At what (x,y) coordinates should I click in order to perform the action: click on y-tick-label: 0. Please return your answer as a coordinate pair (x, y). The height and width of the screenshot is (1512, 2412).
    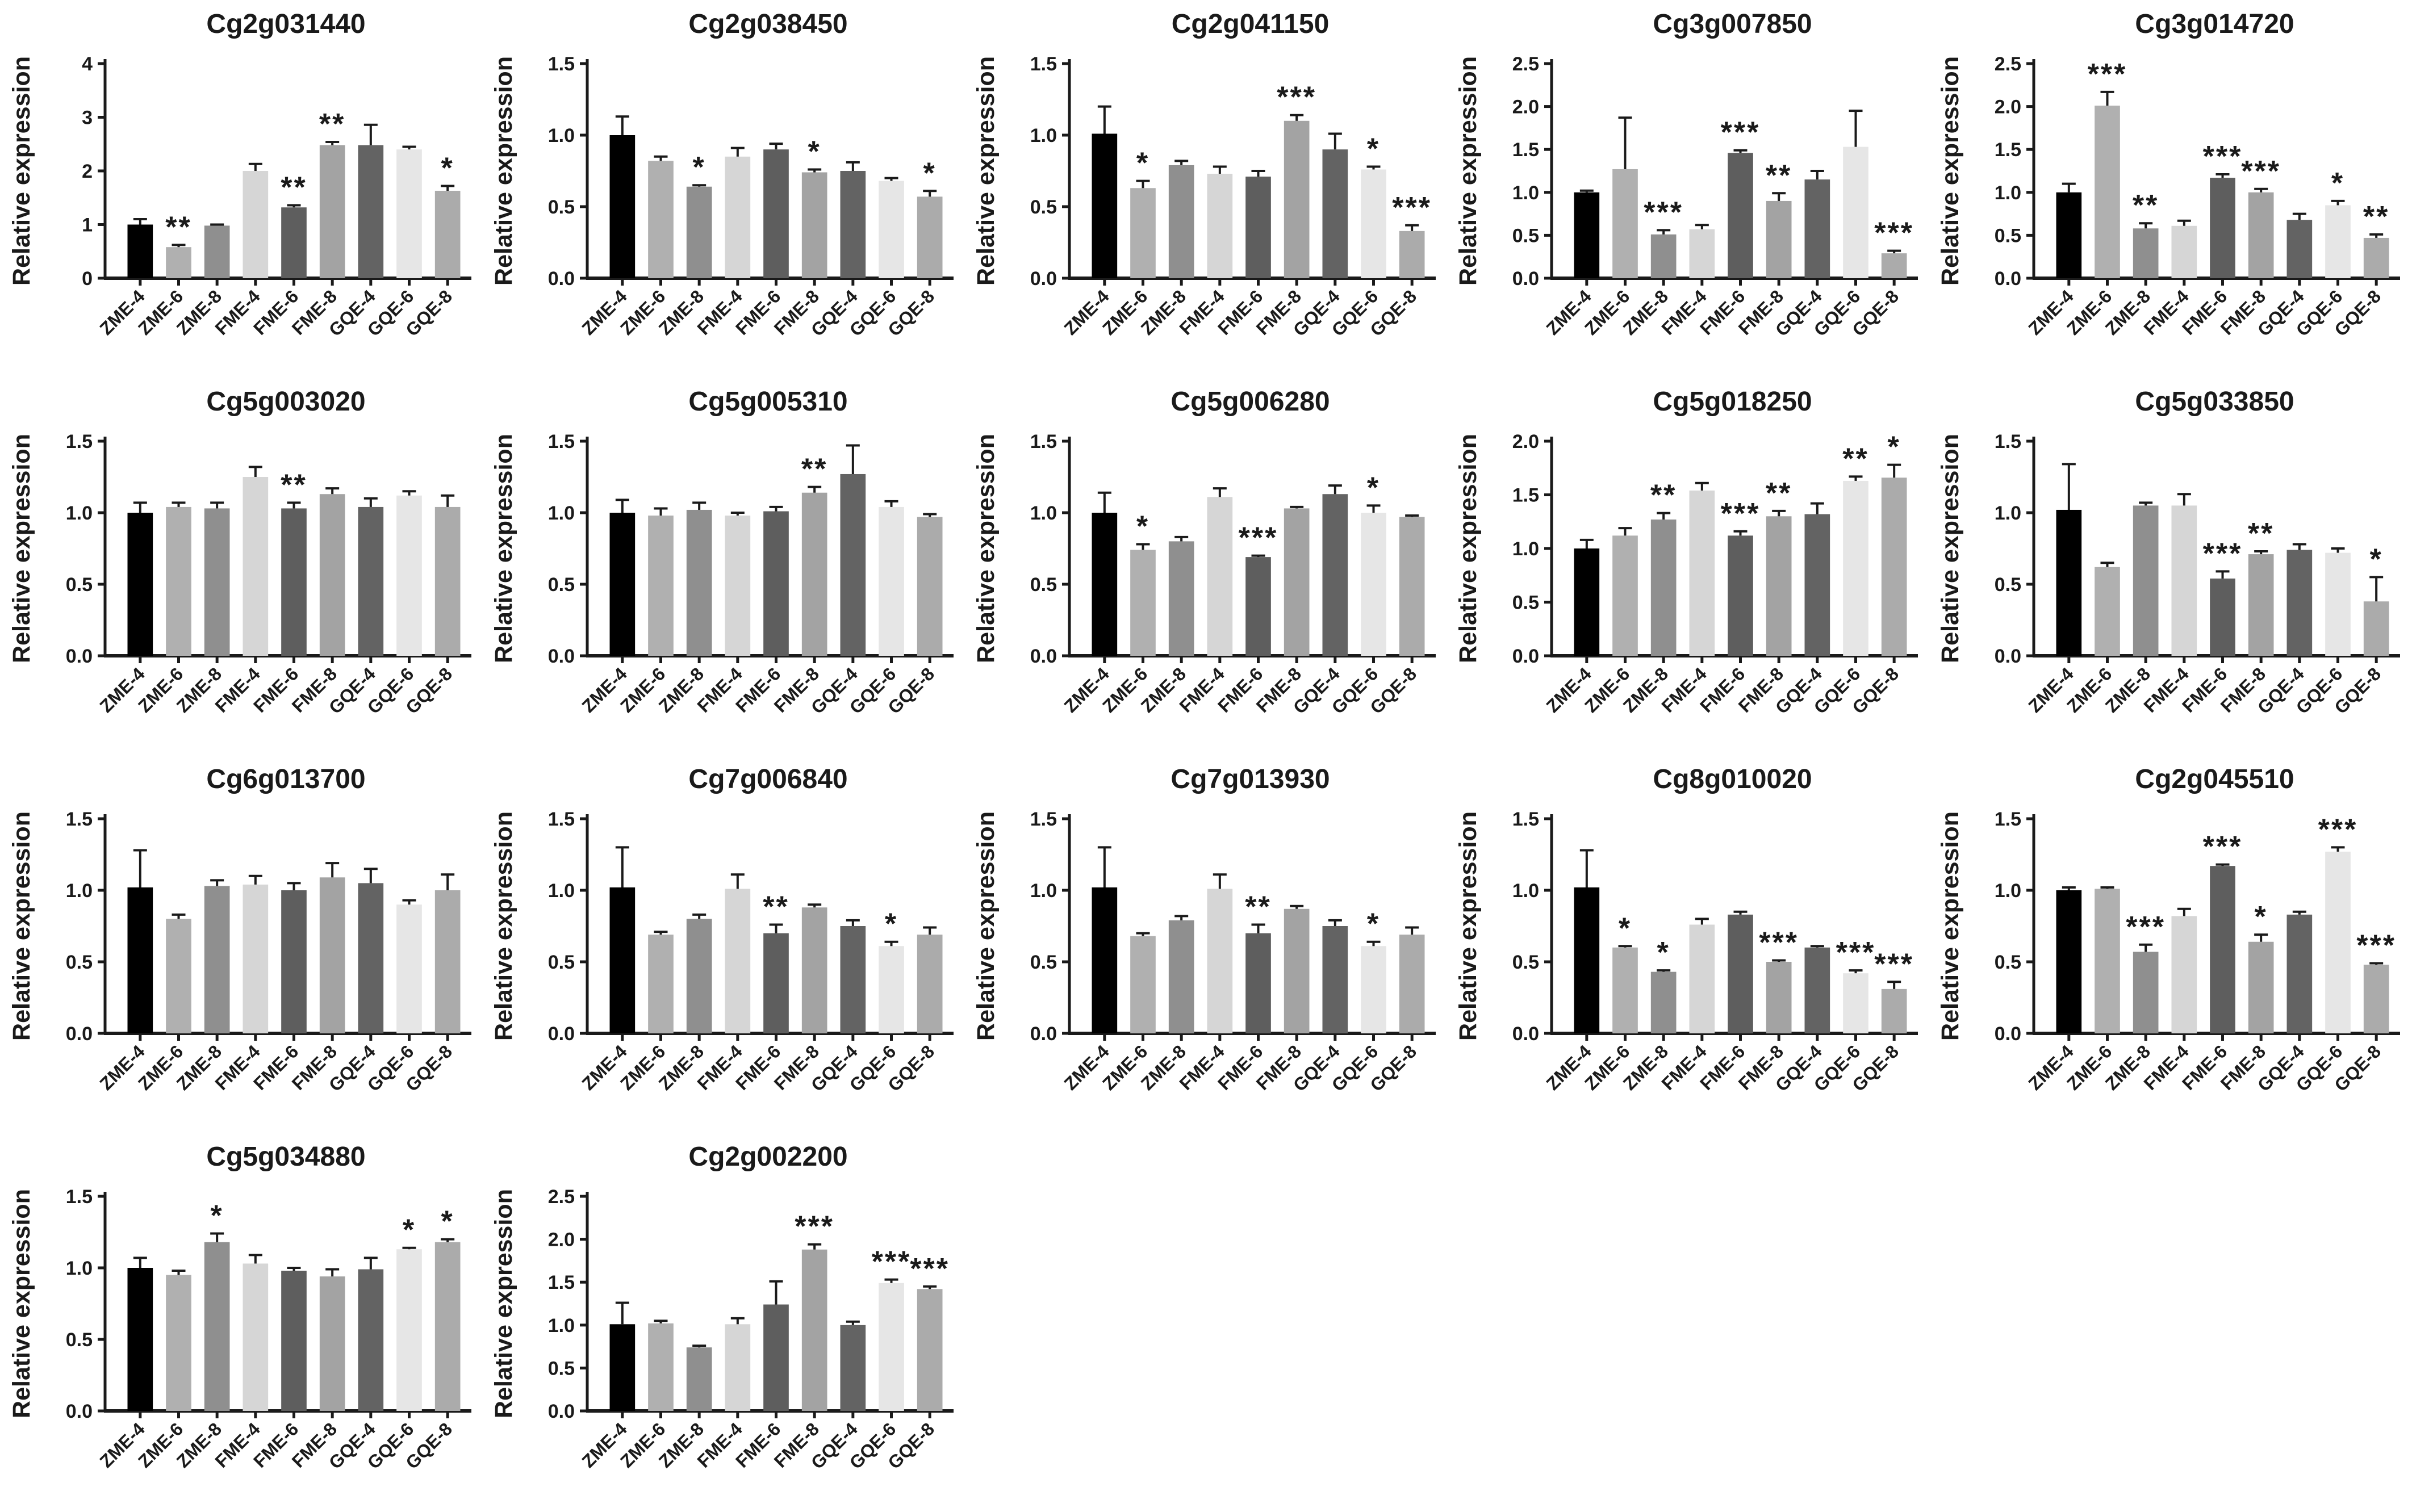
    Looking at the image, I should click on (87, 279).